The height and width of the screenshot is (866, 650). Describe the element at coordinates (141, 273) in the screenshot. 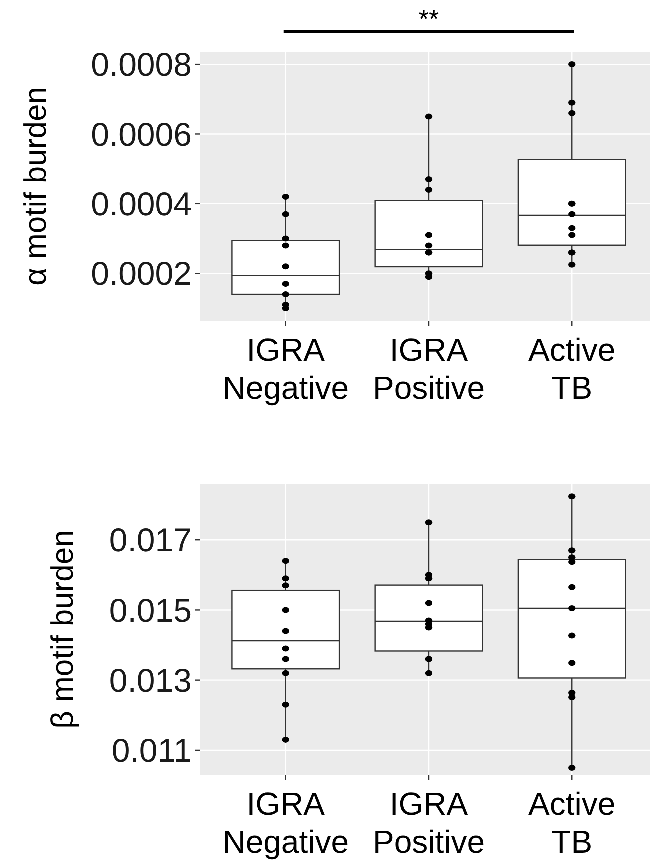

I see `y-tick-label: 0.0002` at that location.